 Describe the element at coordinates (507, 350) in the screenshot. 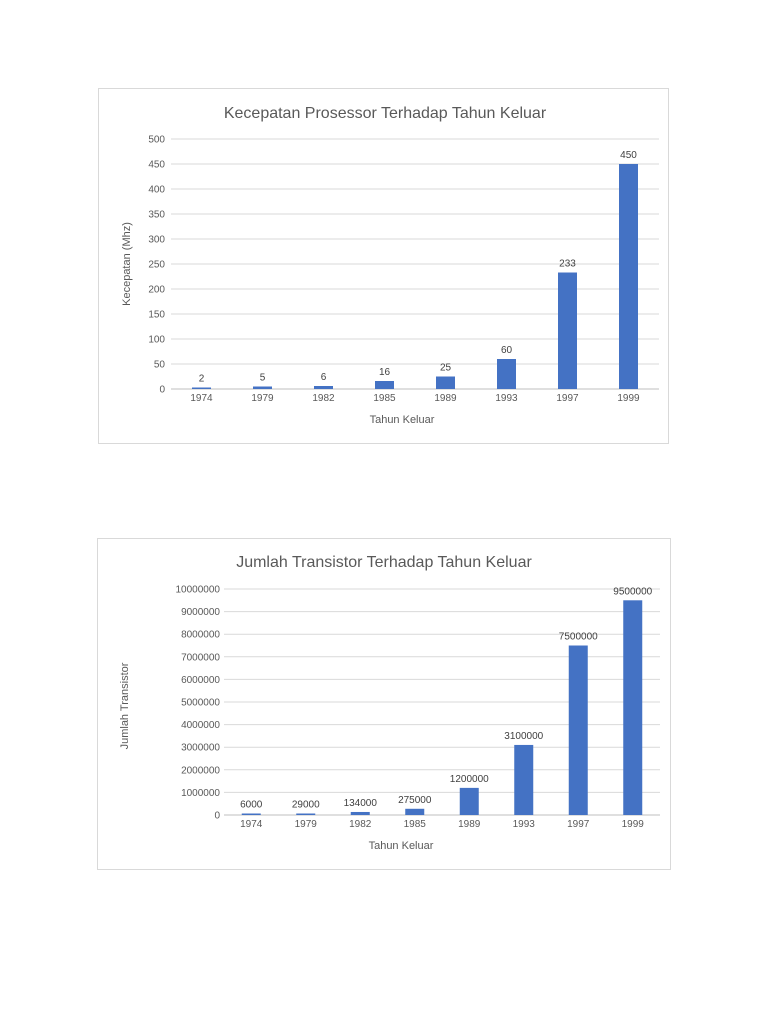

I see `data-label-1993: 60` at that location.